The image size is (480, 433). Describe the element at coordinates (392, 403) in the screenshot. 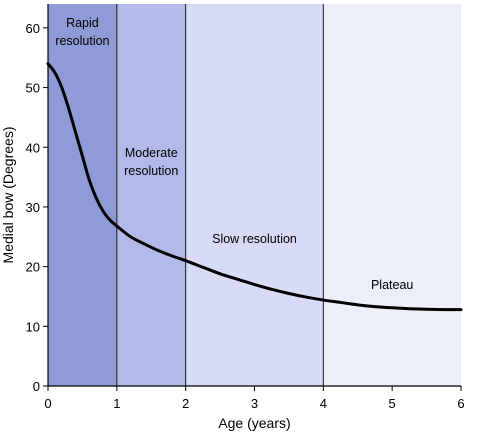

I see `x-tick-label-5: 5` at that location.